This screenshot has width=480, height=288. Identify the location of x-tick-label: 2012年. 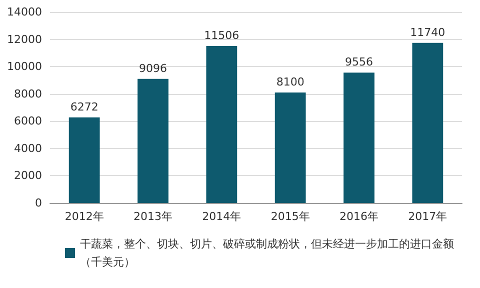
(84, 216).